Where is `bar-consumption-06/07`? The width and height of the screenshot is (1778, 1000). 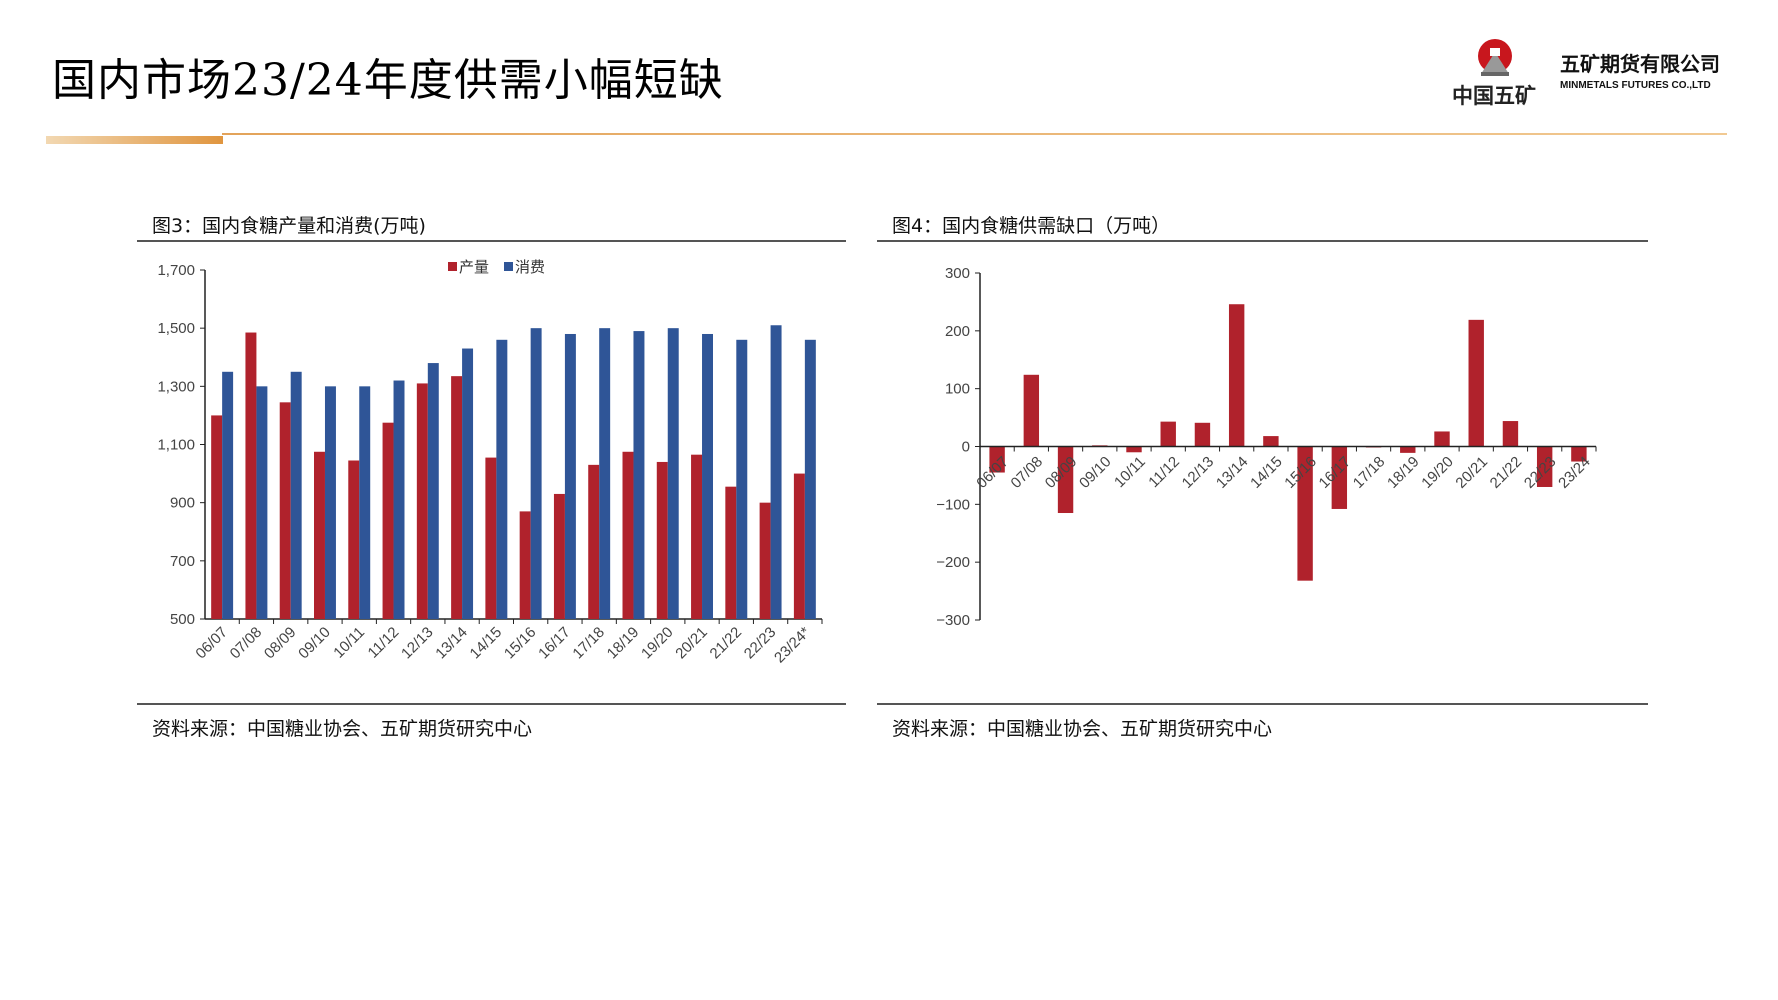
bar-consumption-06/07 is located at coordinates (228, 495).